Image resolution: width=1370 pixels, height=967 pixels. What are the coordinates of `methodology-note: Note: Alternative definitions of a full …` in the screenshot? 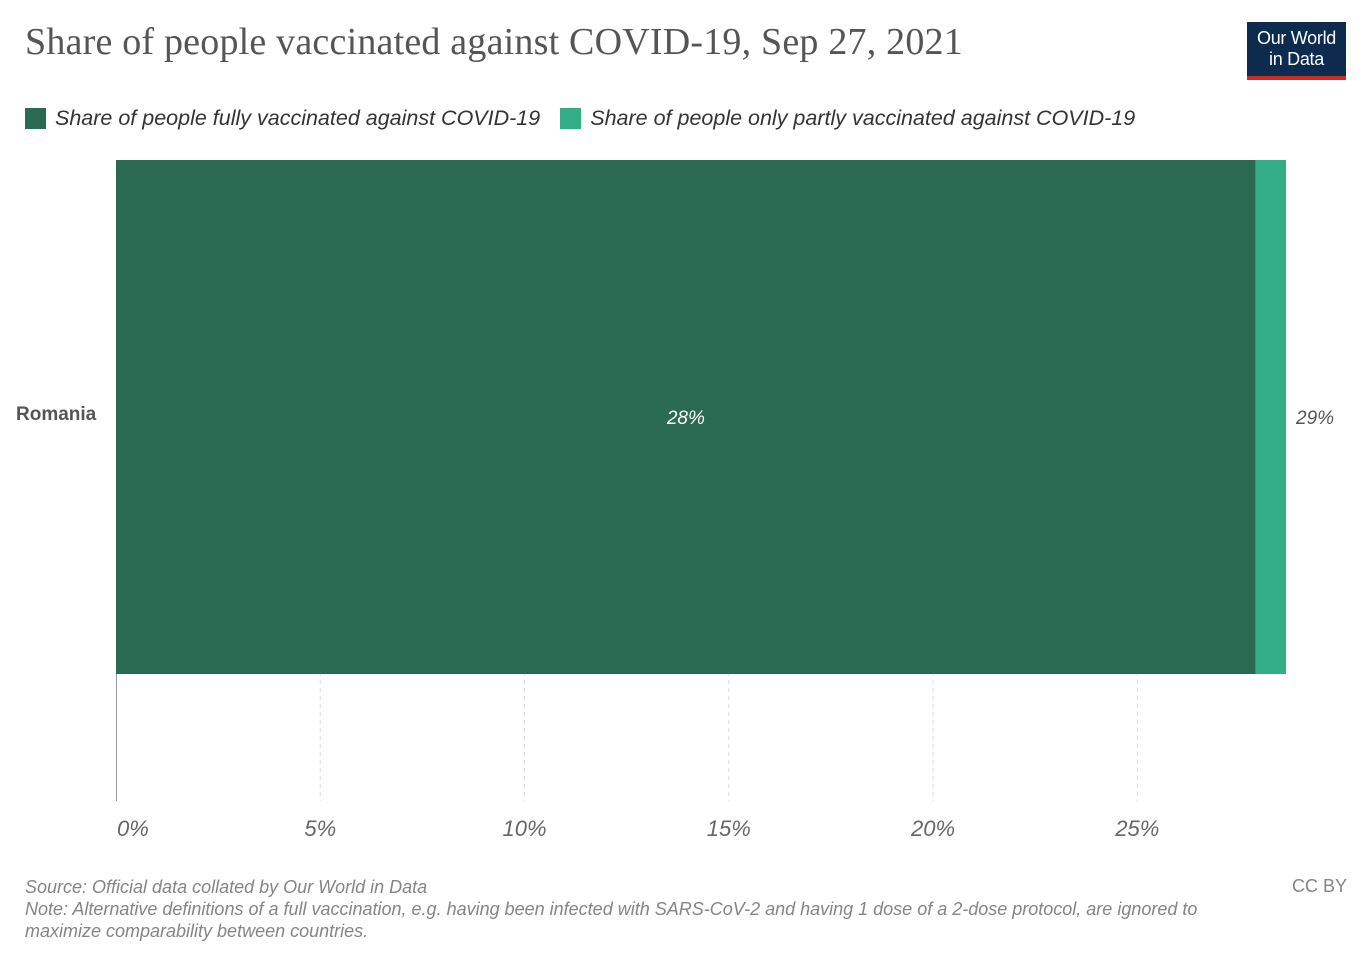 It's located at (611, 920).